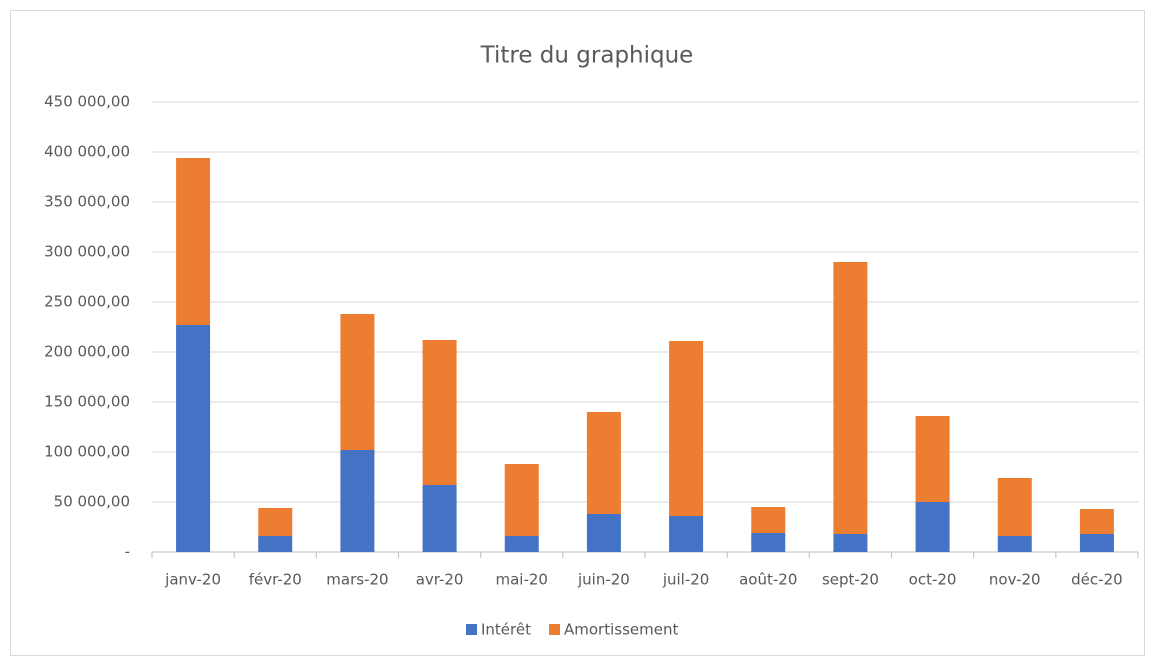 This screenshot has height=657, width=1154. Describe the element at coordinates (768, 580) in the screenshot. I see `x-tick-label: août-20` at that location.